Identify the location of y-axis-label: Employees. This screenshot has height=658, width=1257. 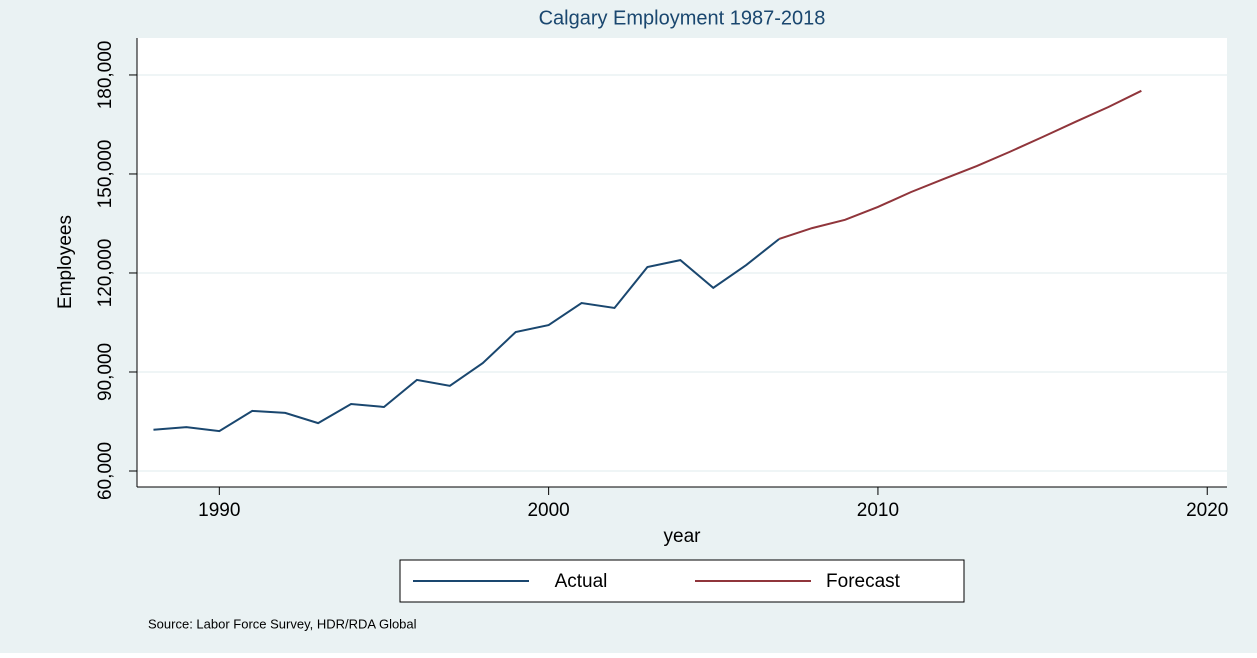
(65, 262).